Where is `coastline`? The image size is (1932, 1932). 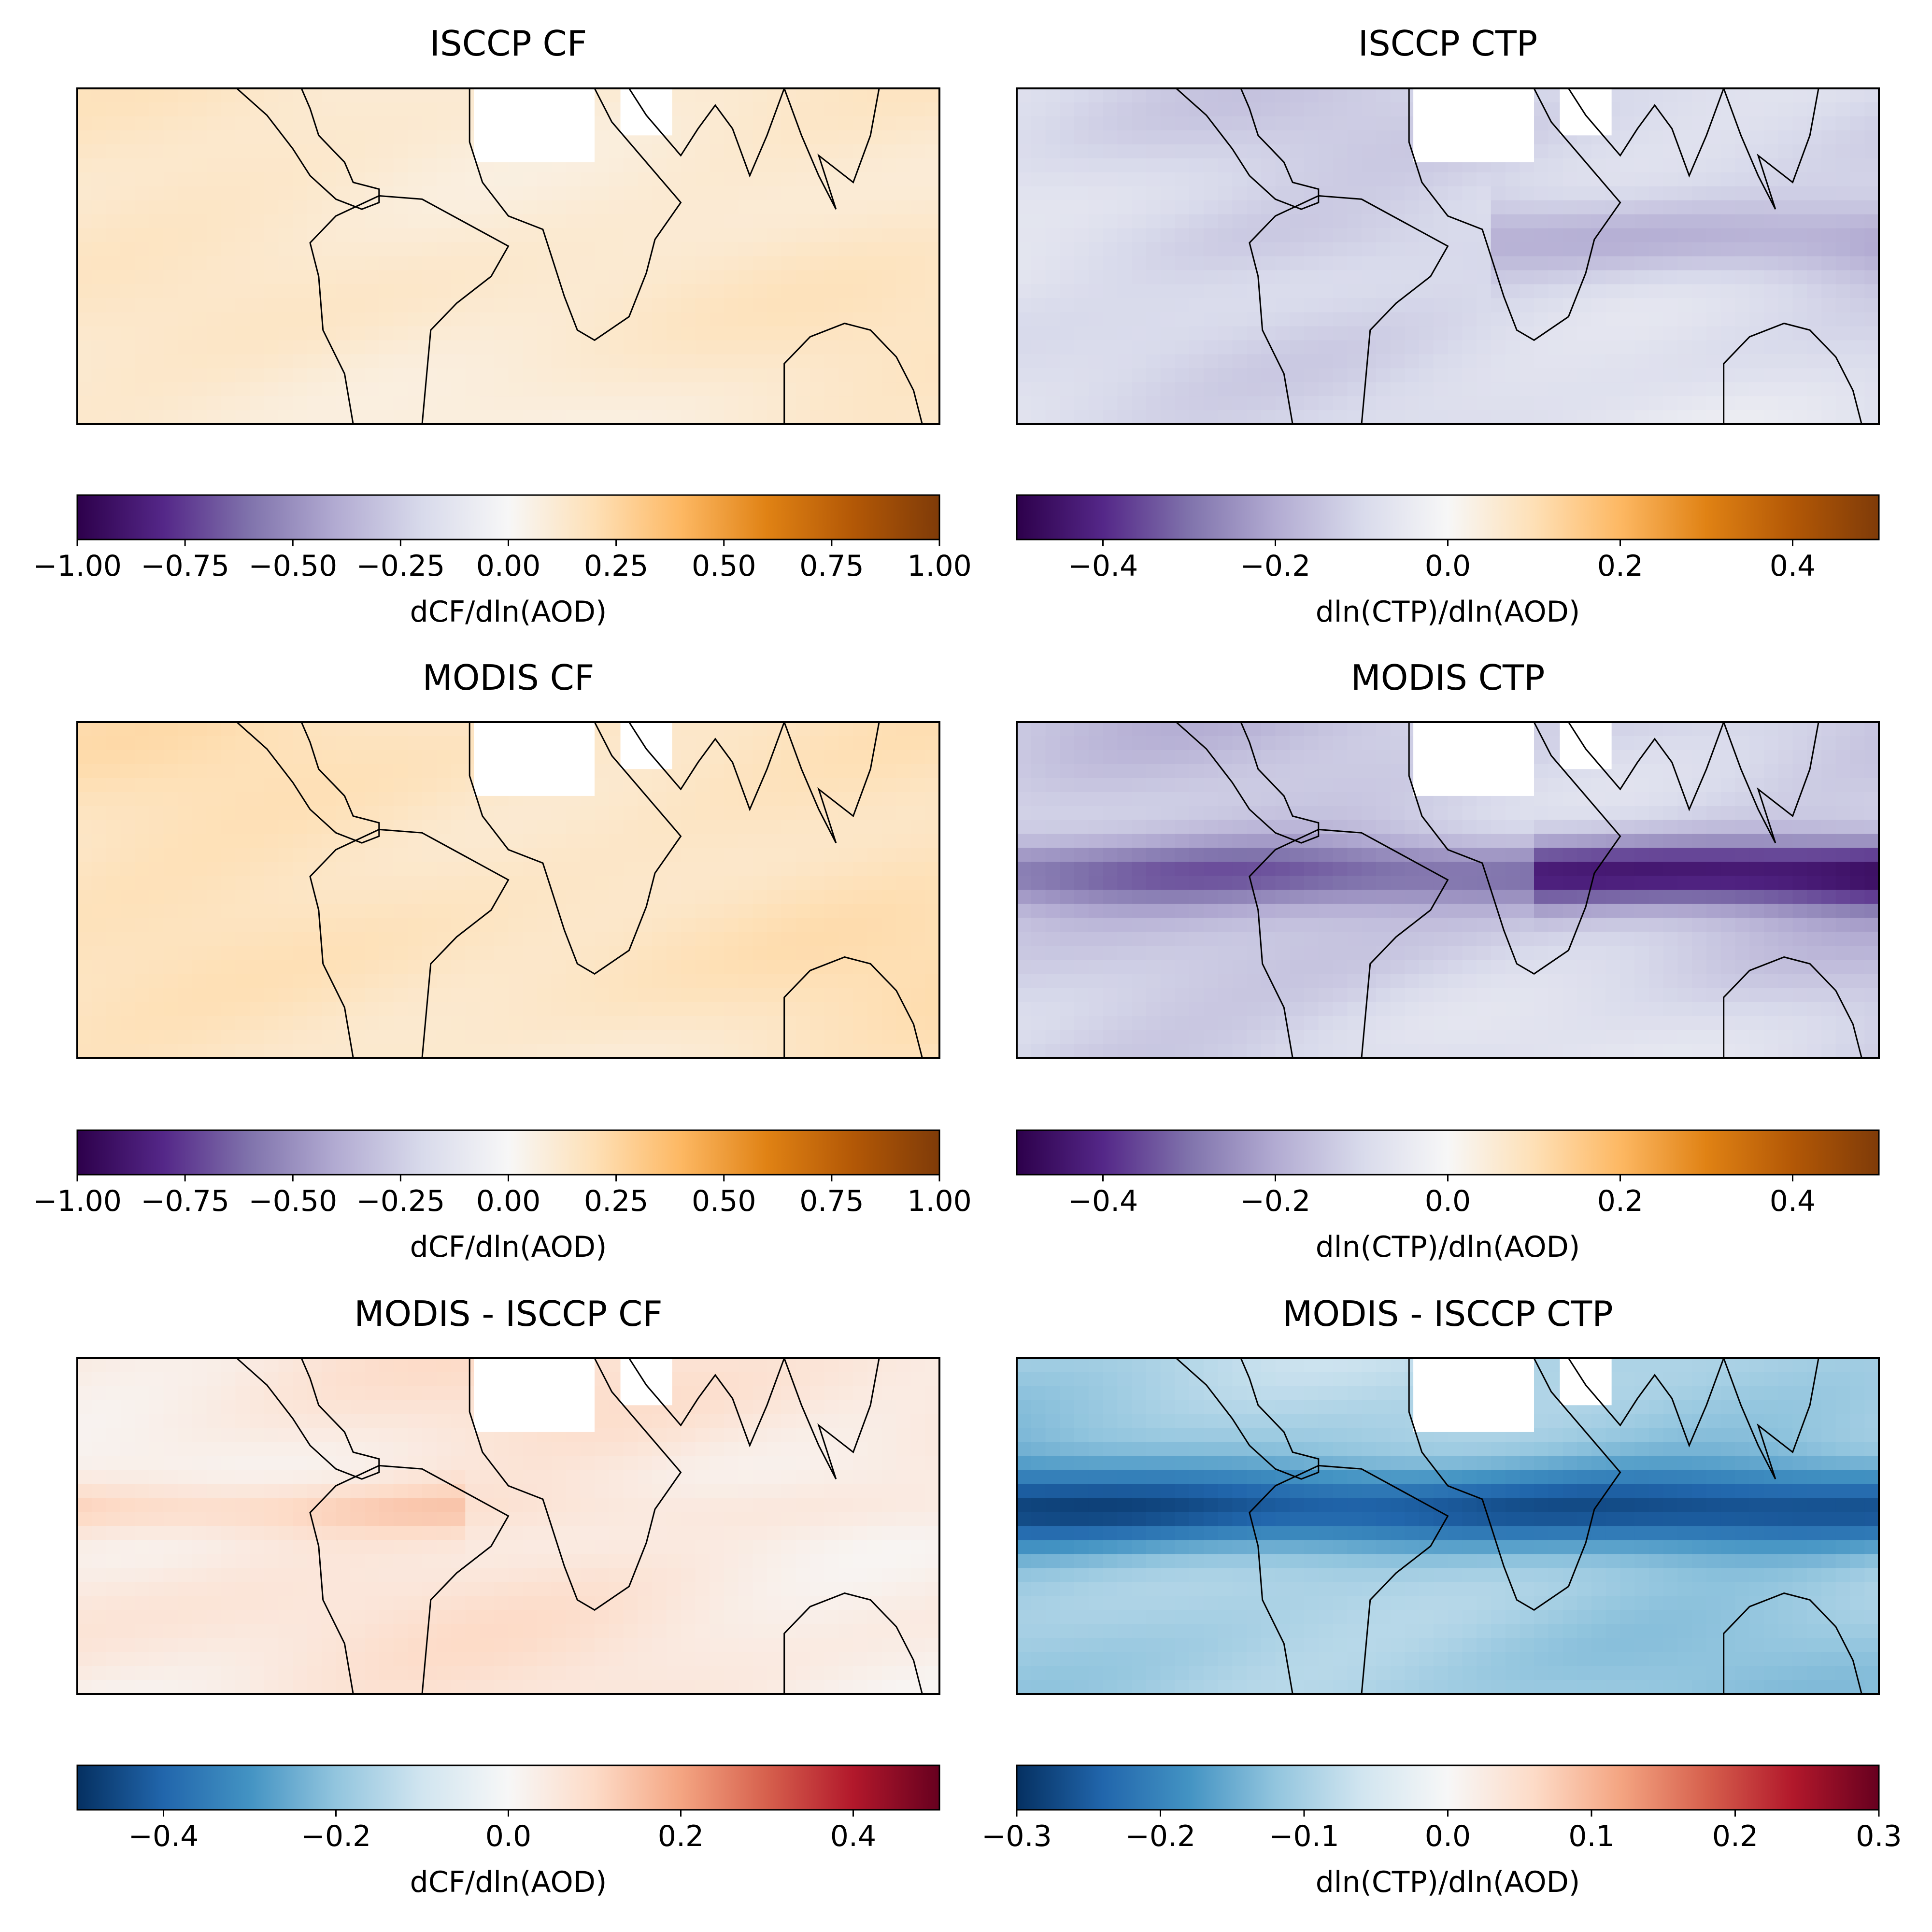
coastline is located at coordinates (1248, 149).